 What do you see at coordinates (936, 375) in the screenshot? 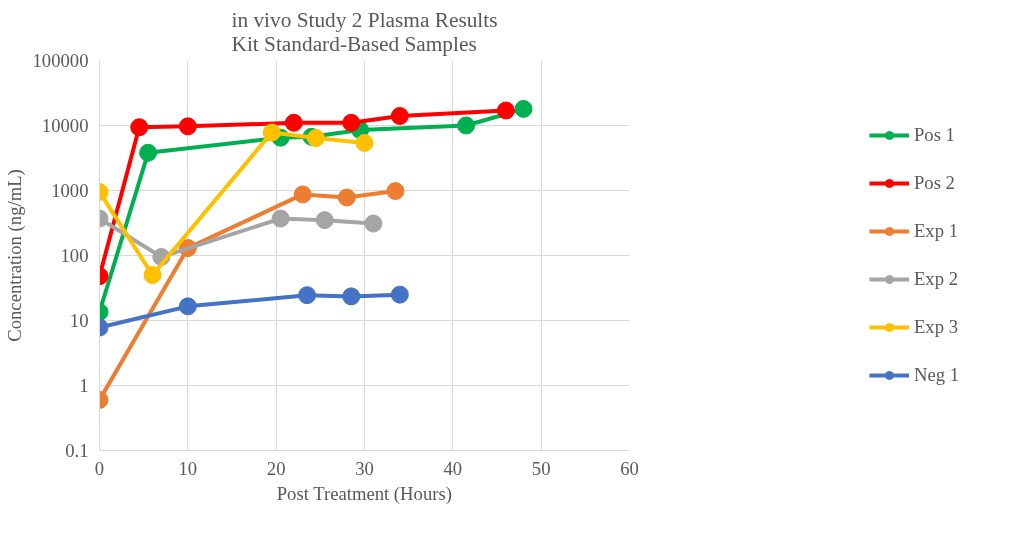
I see `legend-label: Neg 1` at bounding box center [936, 375].